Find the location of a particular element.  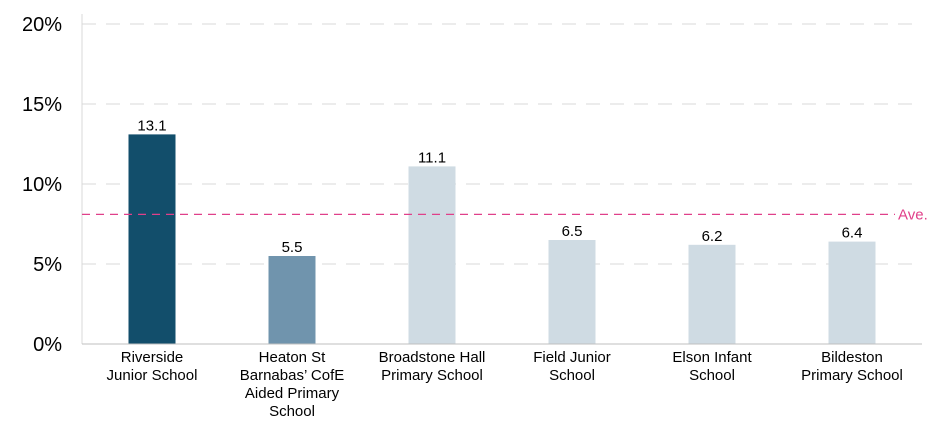

category-label: Heaton St is located at coordinates (293, 357).